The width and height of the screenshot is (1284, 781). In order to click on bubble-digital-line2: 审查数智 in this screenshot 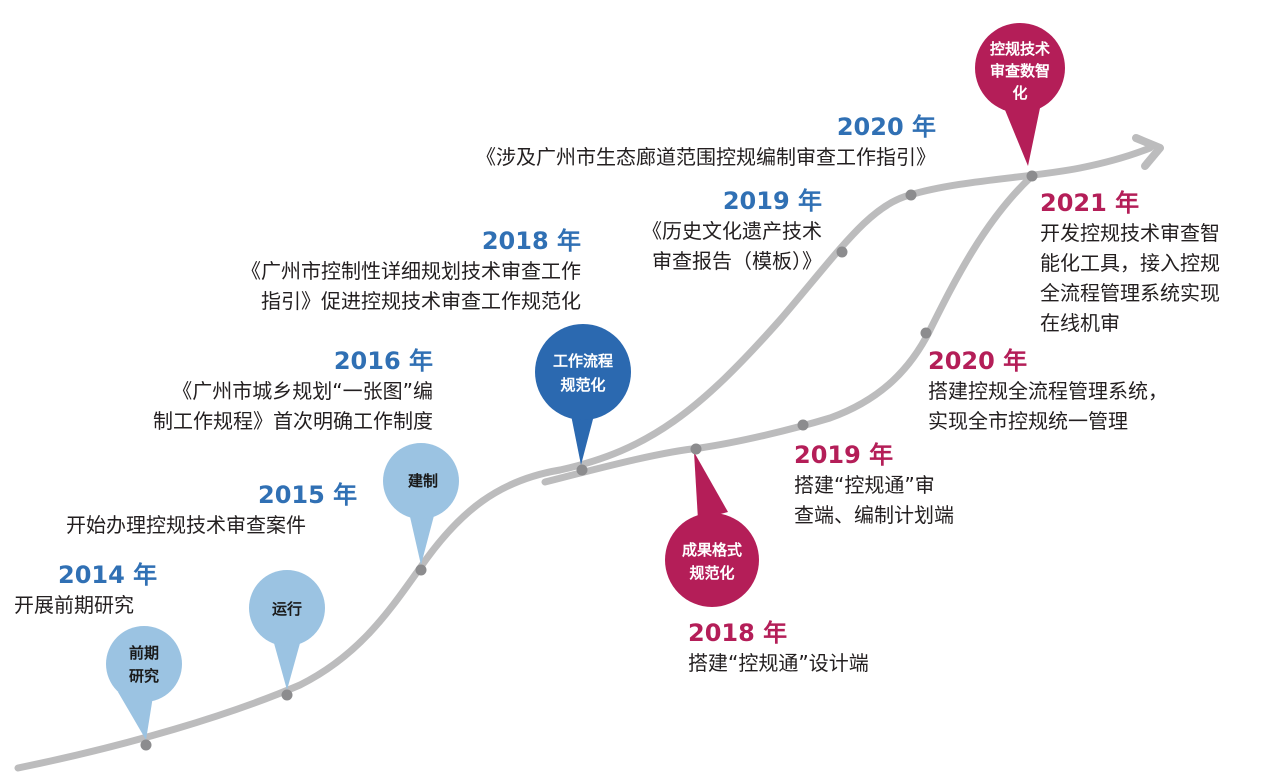, I will do `click(1020, 71)`.